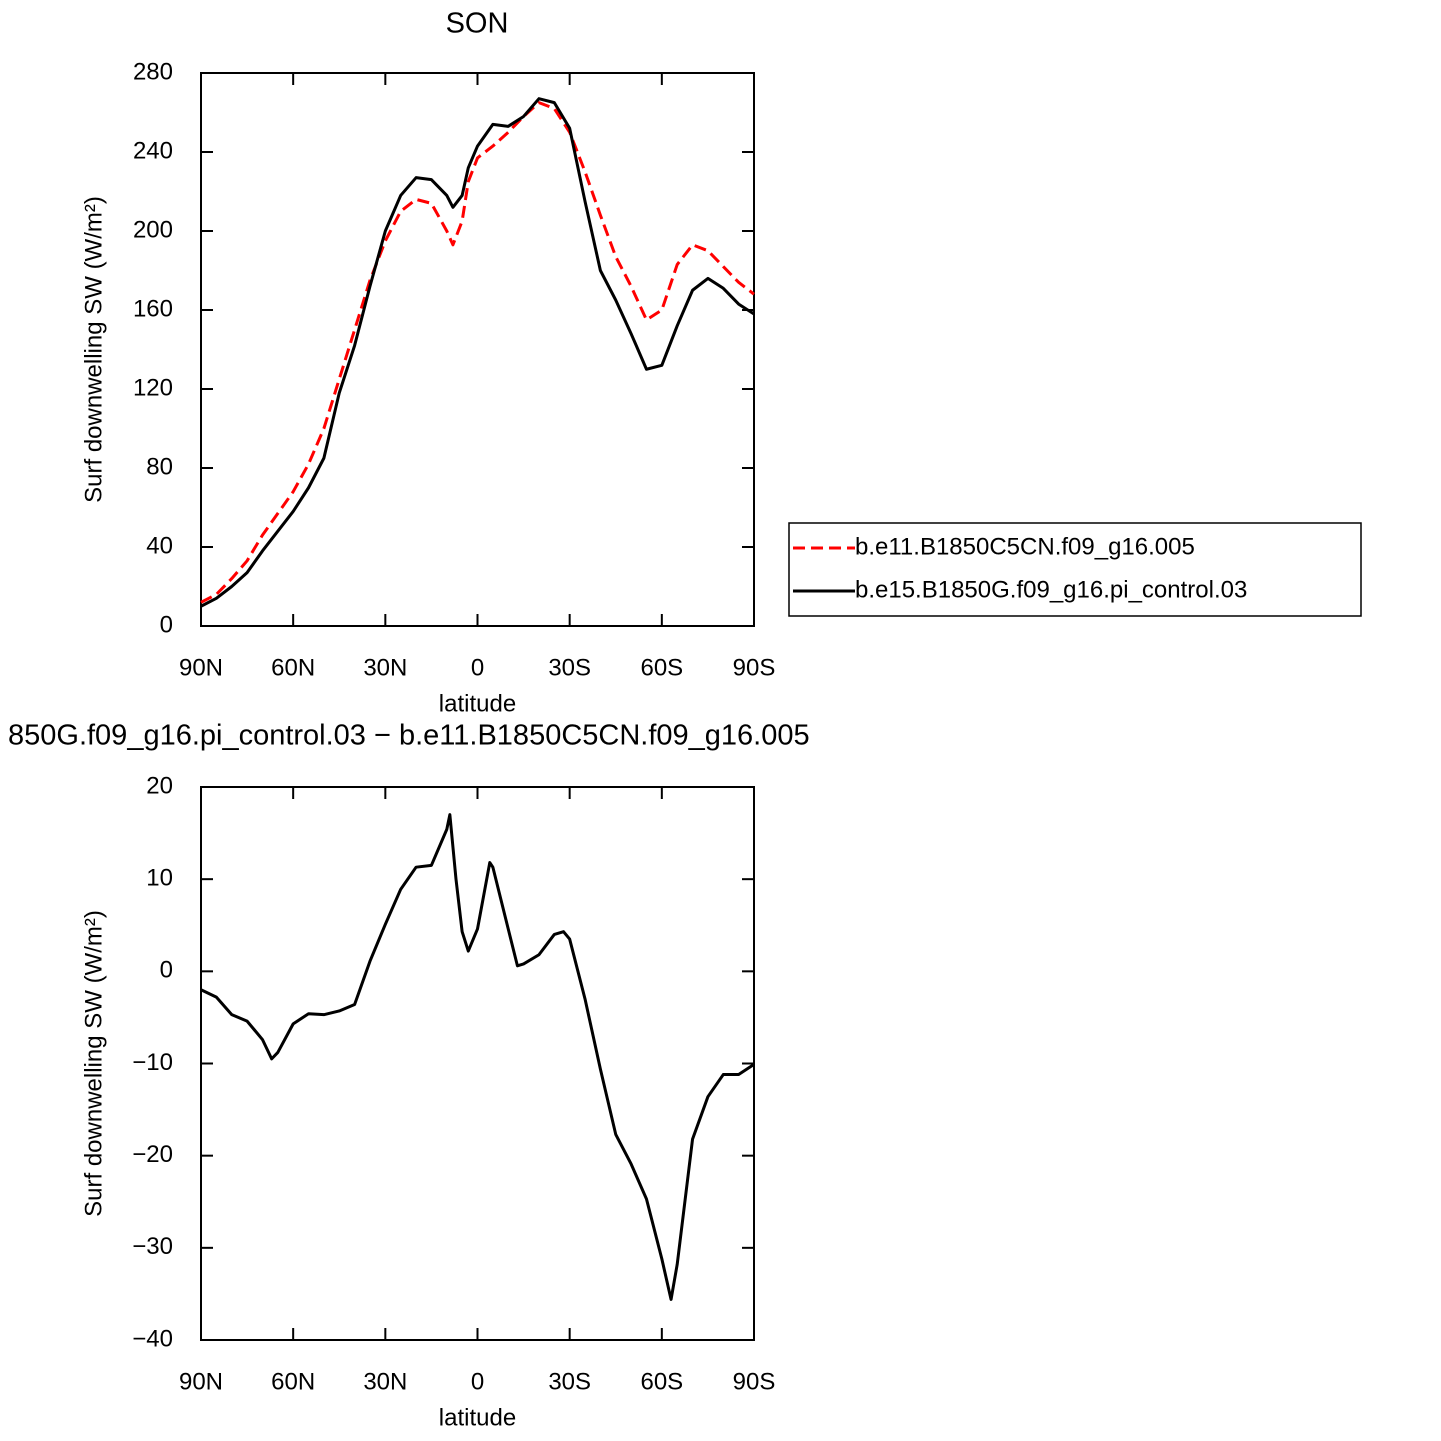 This screenshot has width=1441, height=1441. What do you see at coordinates (1051, 589) in the screenshot?
I see `legend-label: b.e15.B1850G.f09_g16.pi_control.03` at bounding box center [1051, 589].